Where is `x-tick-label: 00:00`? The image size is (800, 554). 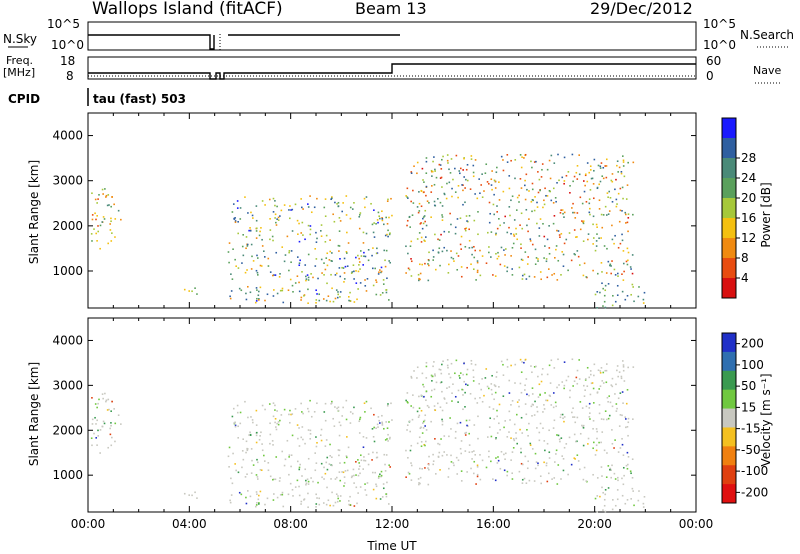 x-tick-label: 00:00 is located at coordinates (696, 524).